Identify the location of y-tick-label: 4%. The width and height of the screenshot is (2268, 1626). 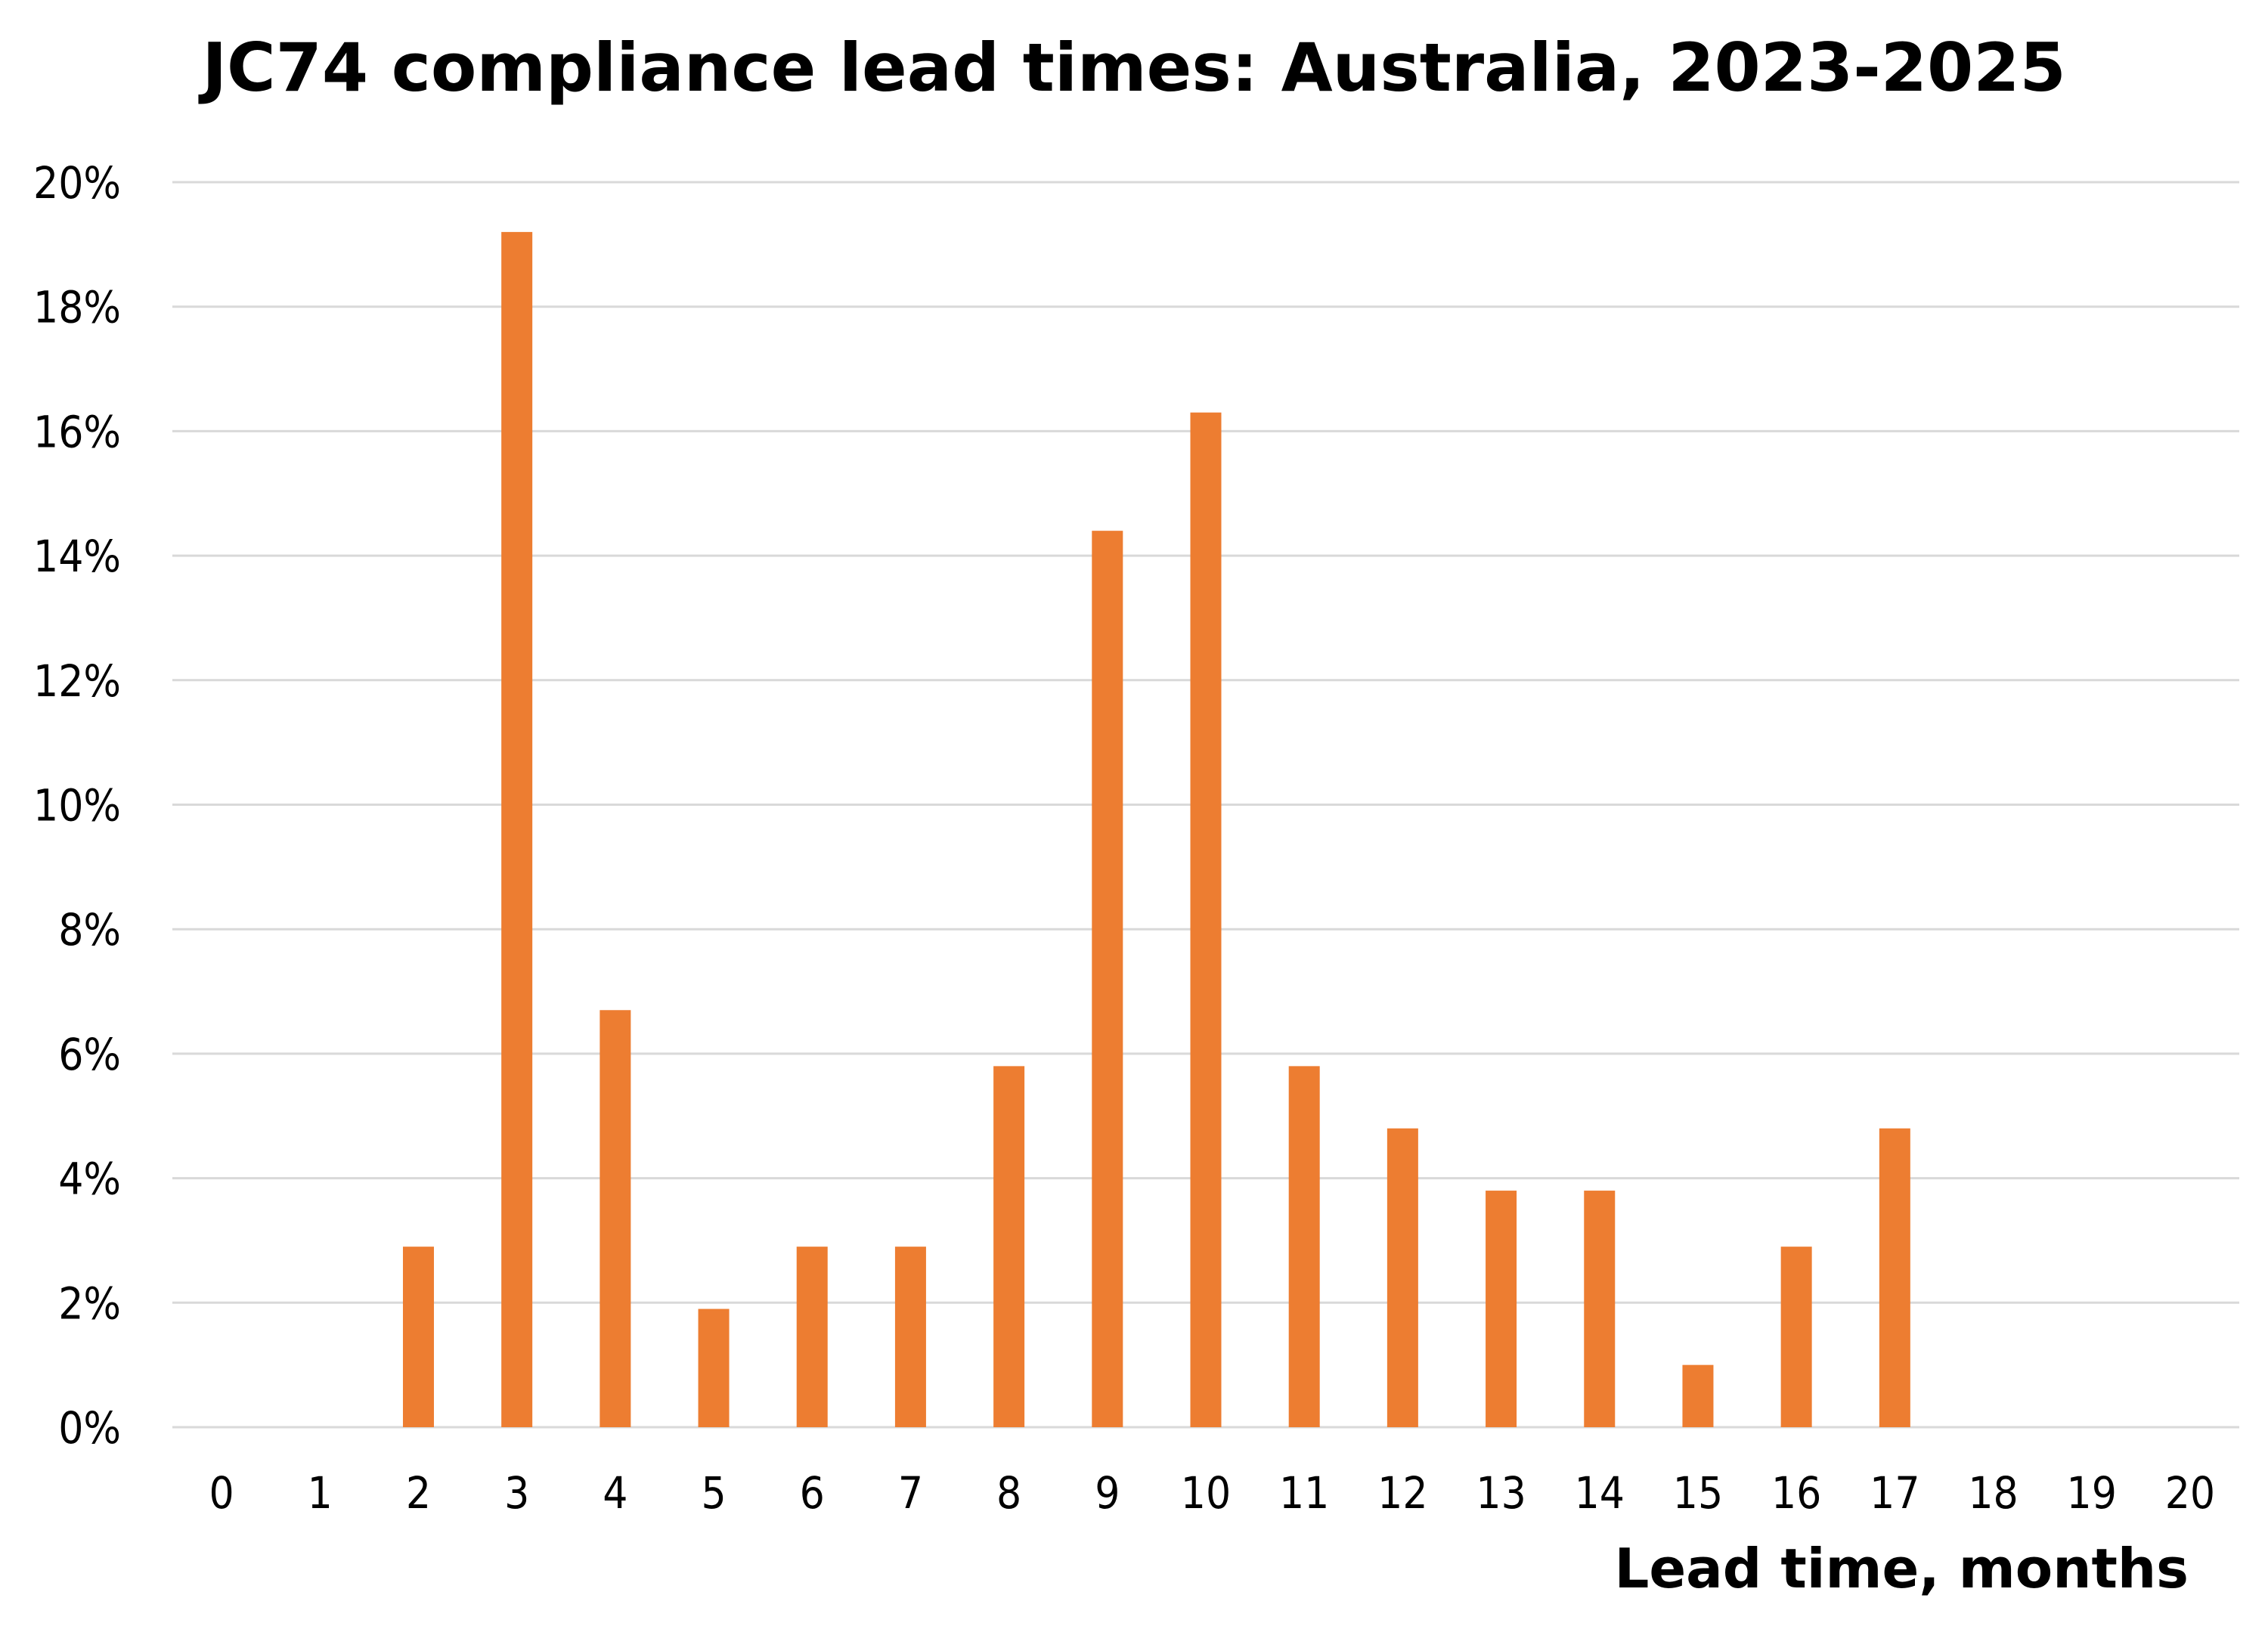
(89, 1179).